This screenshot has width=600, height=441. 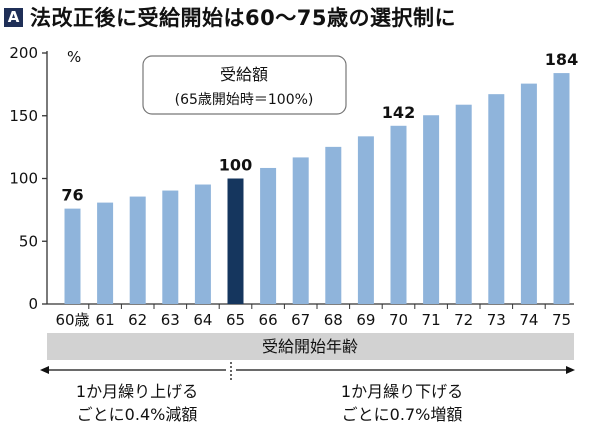 I want to click on header: A 法改正後に受給開始は60〜75歳の選択制に, so click(x=230, y=17).